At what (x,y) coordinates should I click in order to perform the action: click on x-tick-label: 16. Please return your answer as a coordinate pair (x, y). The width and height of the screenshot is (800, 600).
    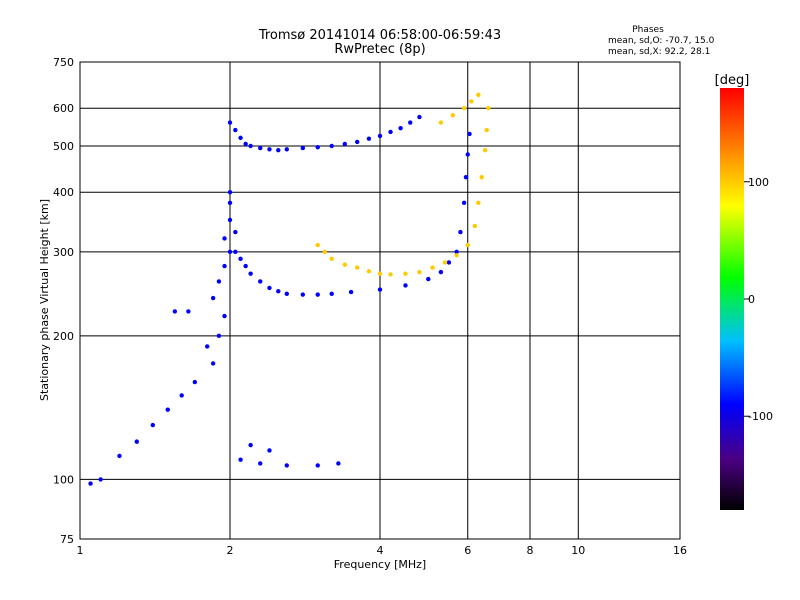
    Looking at the image, I should click on (680, 550).